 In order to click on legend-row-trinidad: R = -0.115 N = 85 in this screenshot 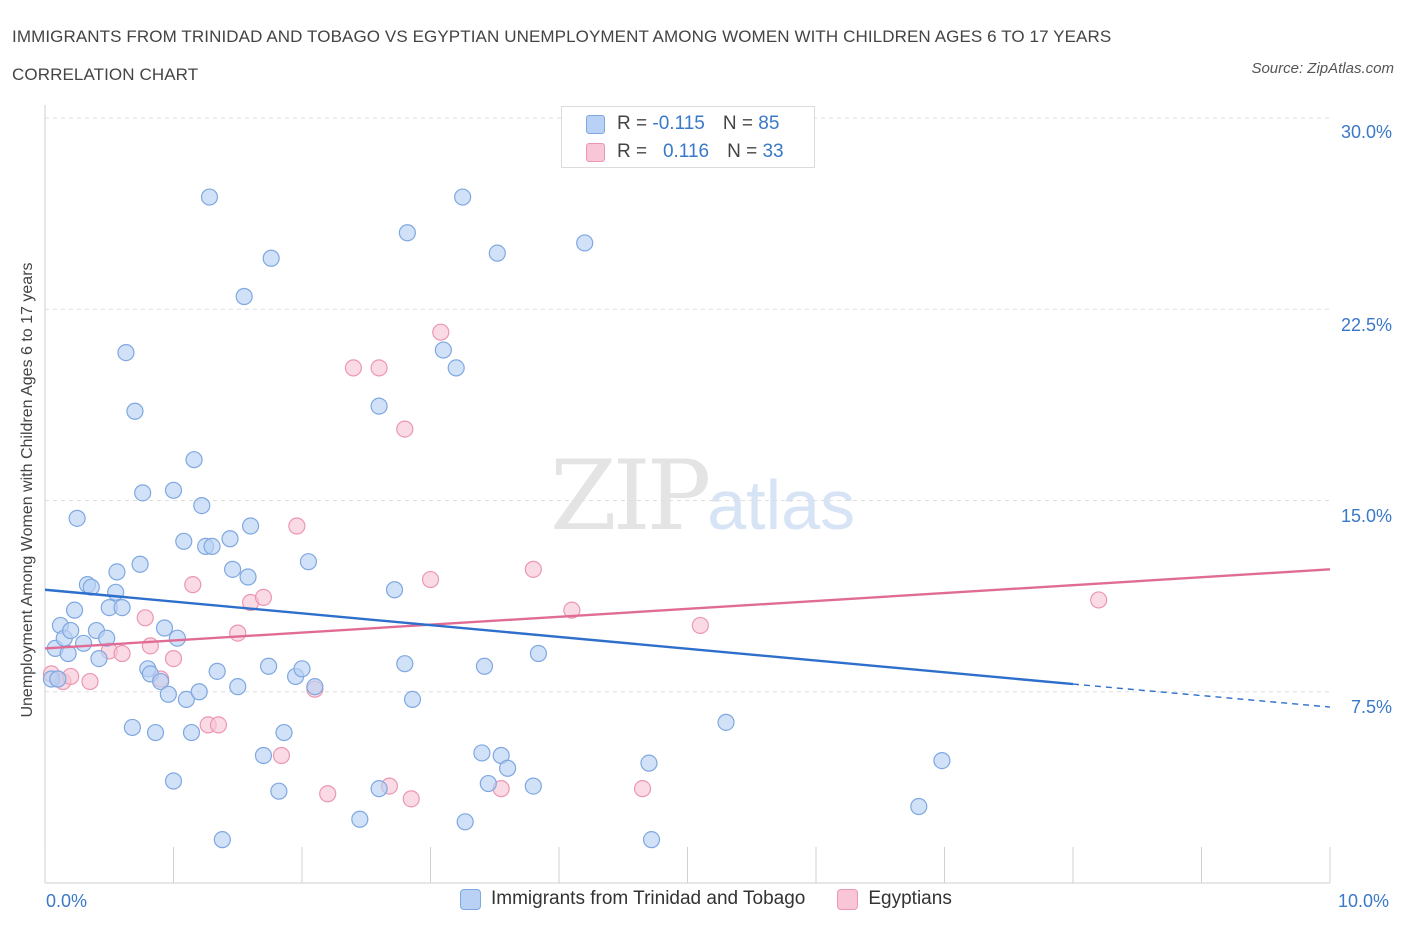, I will do `click(682, 124)`.